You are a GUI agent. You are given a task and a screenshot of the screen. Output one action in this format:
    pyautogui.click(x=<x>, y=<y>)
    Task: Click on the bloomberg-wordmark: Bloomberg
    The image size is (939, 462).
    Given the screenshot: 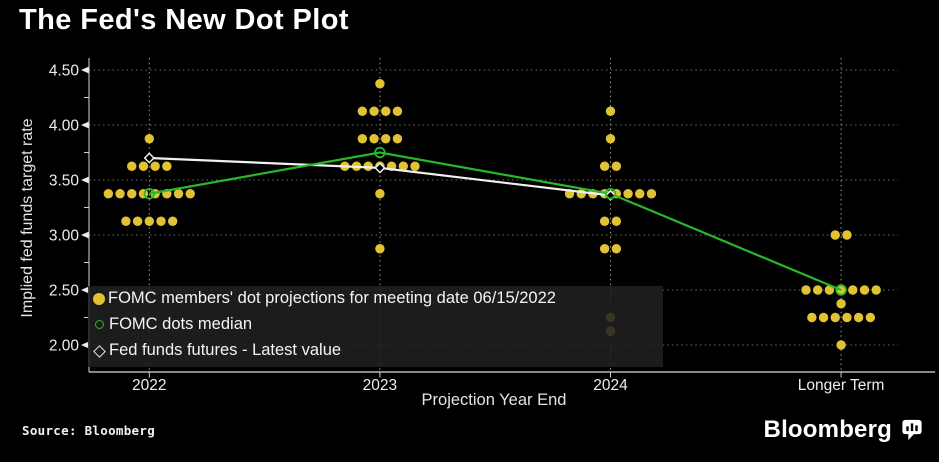 What is the action you would take?
    pyautogui.click(x=827, y=429)
    